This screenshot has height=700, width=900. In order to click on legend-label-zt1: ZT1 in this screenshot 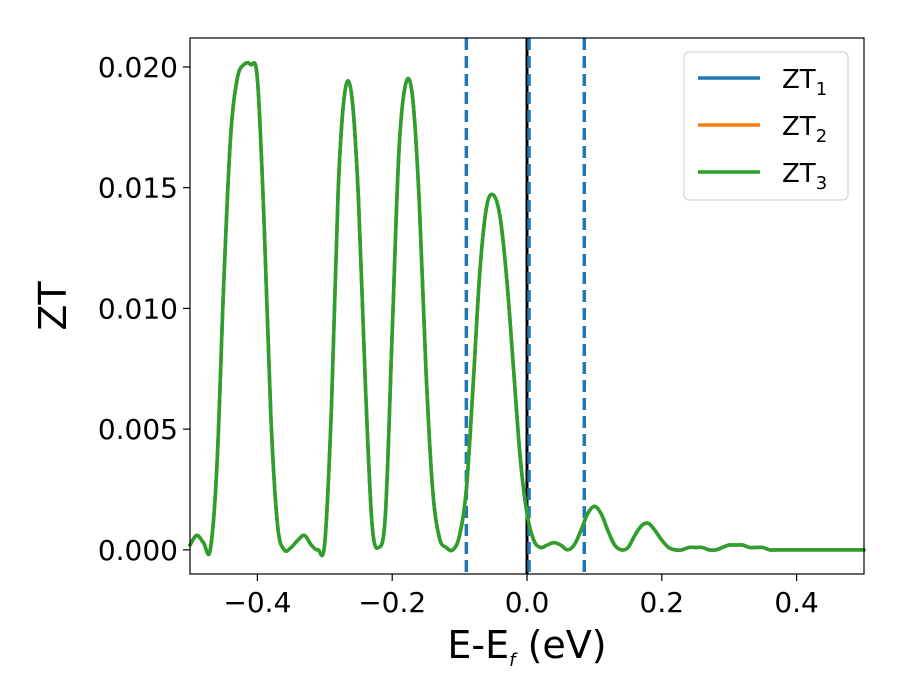, I will do `click(804, 82)`.